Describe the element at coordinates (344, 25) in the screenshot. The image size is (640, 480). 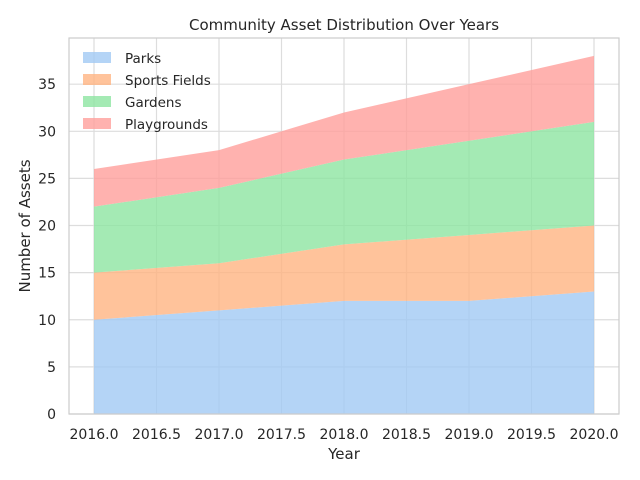
I see `chart-title: Community Asset Distribution Over Years` at that location.